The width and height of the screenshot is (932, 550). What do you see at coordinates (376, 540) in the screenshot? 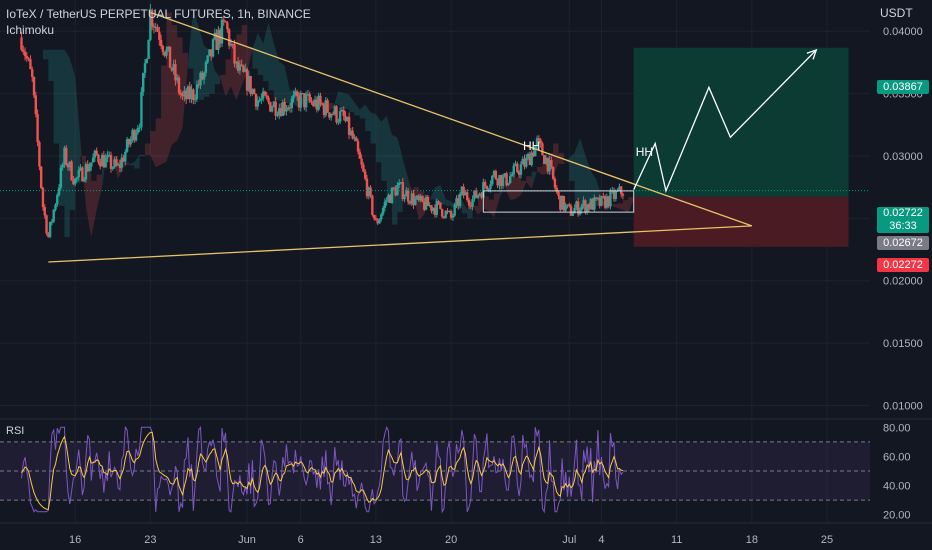
I see `time-tick-label: 13` at bounding box center [376, 540].